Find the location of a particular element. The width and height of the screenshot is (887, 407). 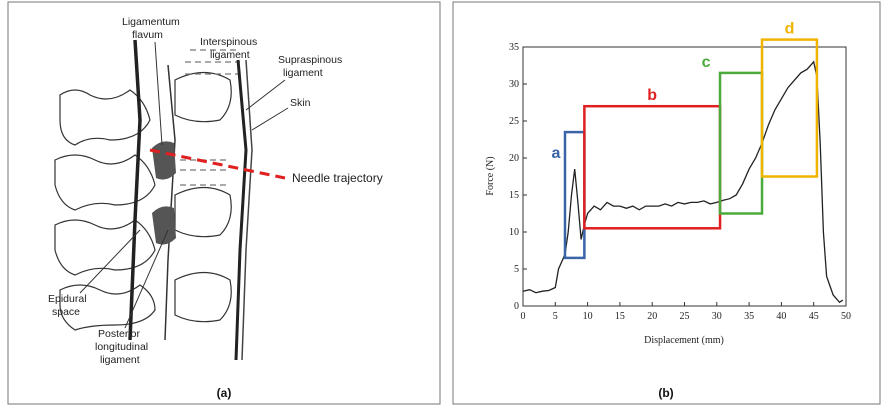

x-tick-label: 35 is located at coordinates (749, 316).